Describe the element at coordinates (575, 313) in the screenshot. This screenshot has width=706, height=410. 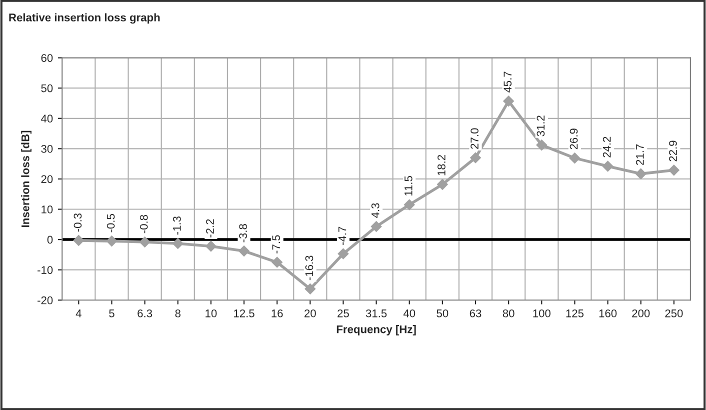
I see `x-tick-label: 125` at that location.